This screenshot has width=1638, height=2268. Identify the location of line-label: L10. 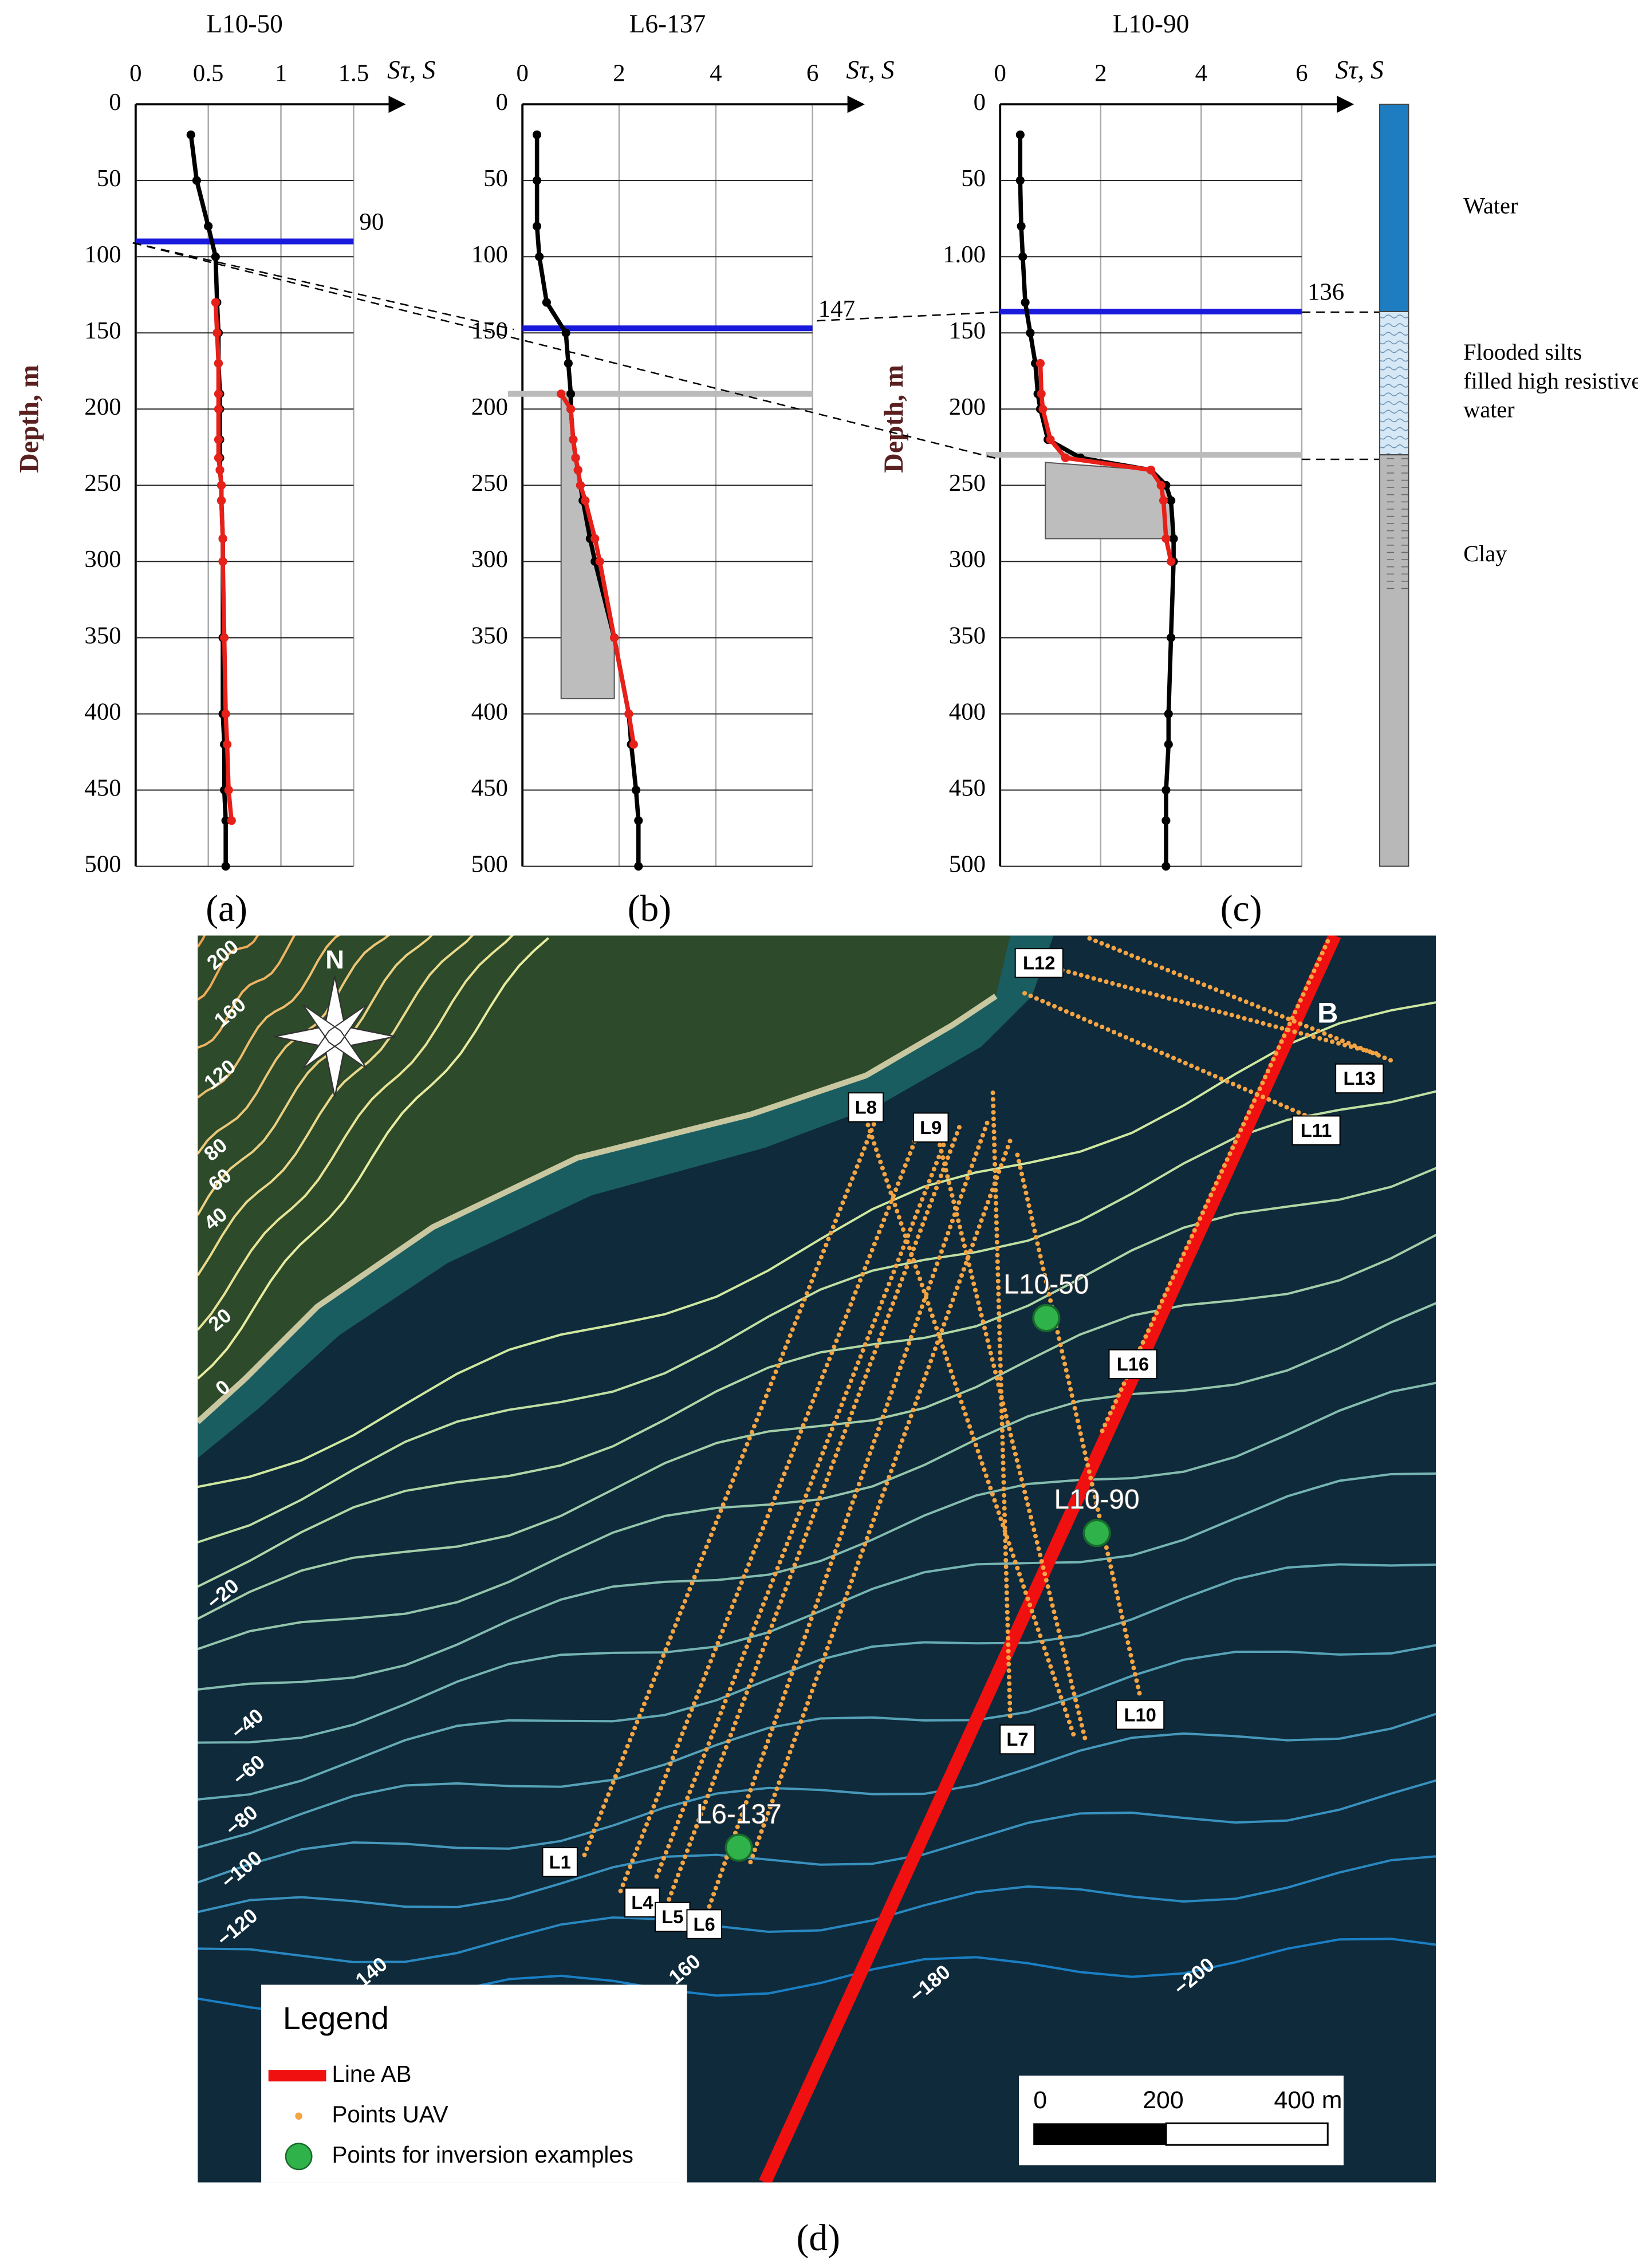
(1140, 1714).